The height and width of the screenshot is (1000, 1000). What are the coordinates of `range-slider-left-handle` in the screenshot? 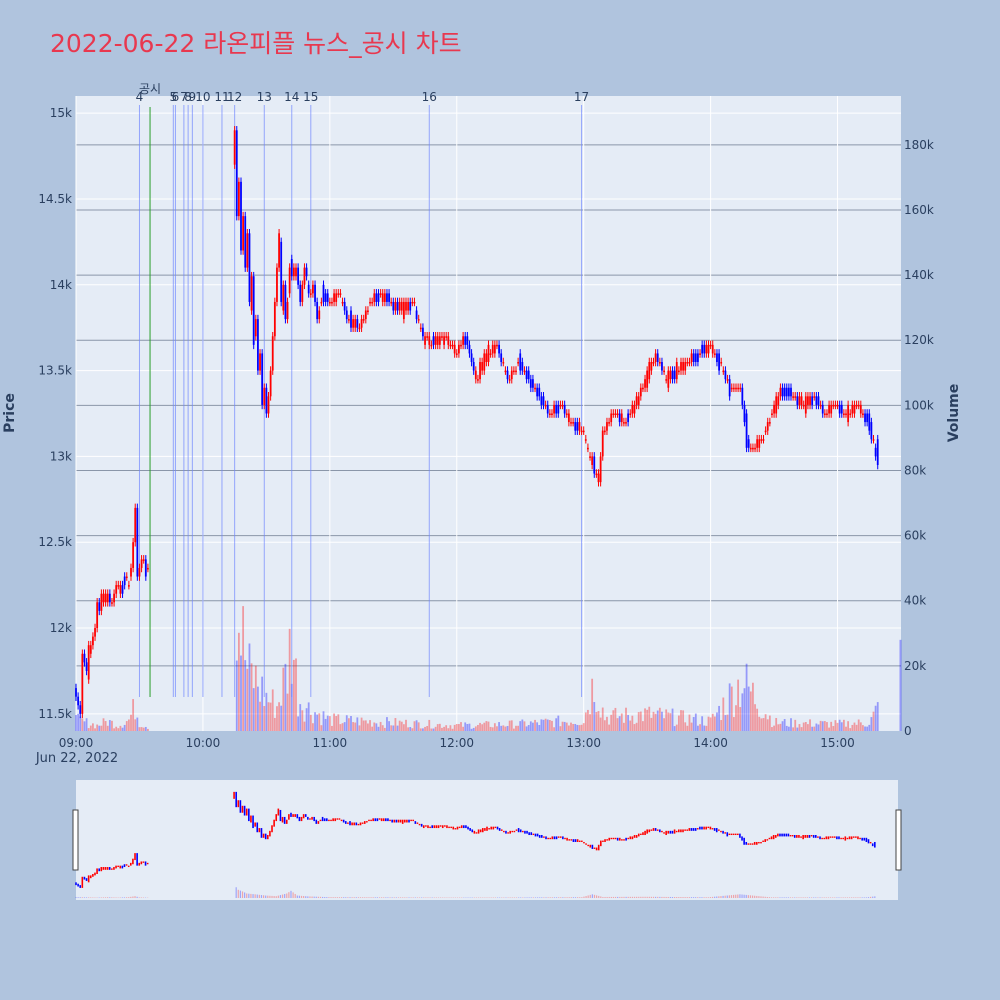 It's located at (75, 840).